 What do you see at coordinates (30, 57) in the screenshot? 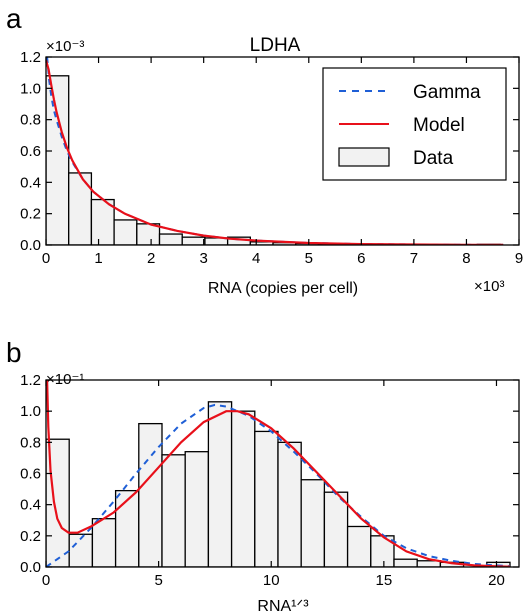
I see `panel-a-y-tick-label: 1.2` at bounding box center [30, 57].